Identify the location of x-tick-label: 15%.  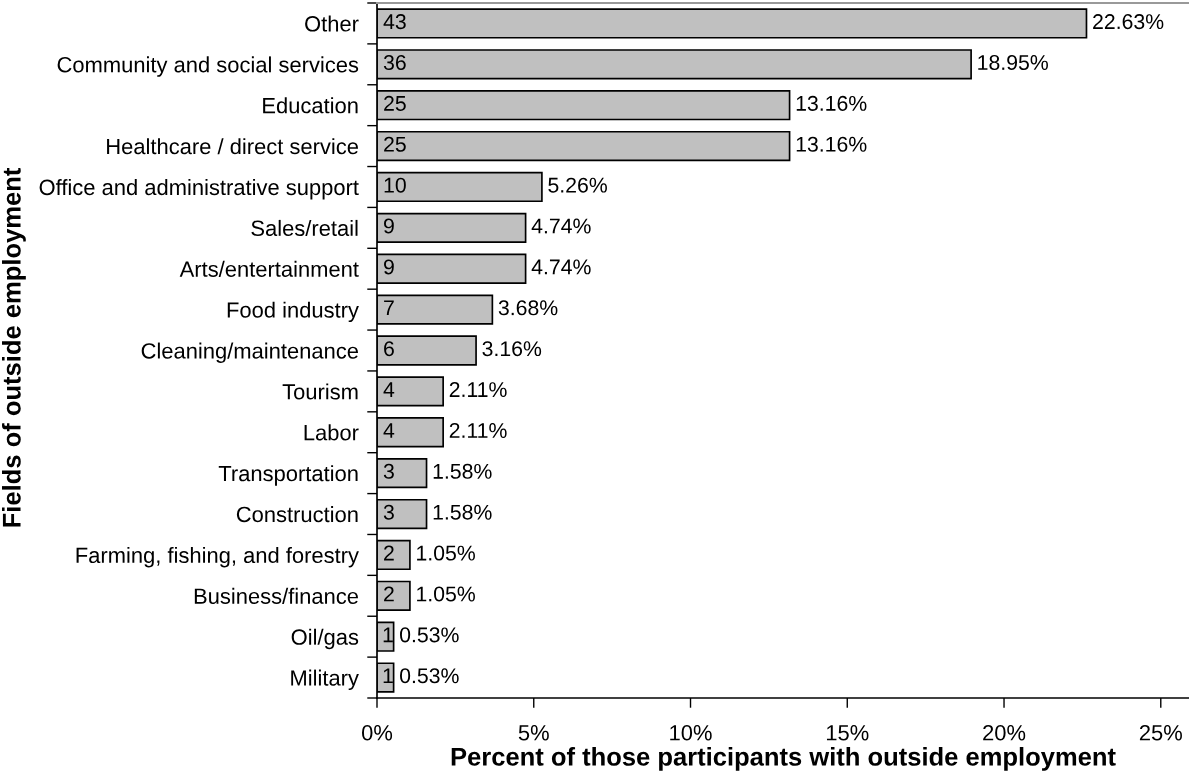
(847, 733).